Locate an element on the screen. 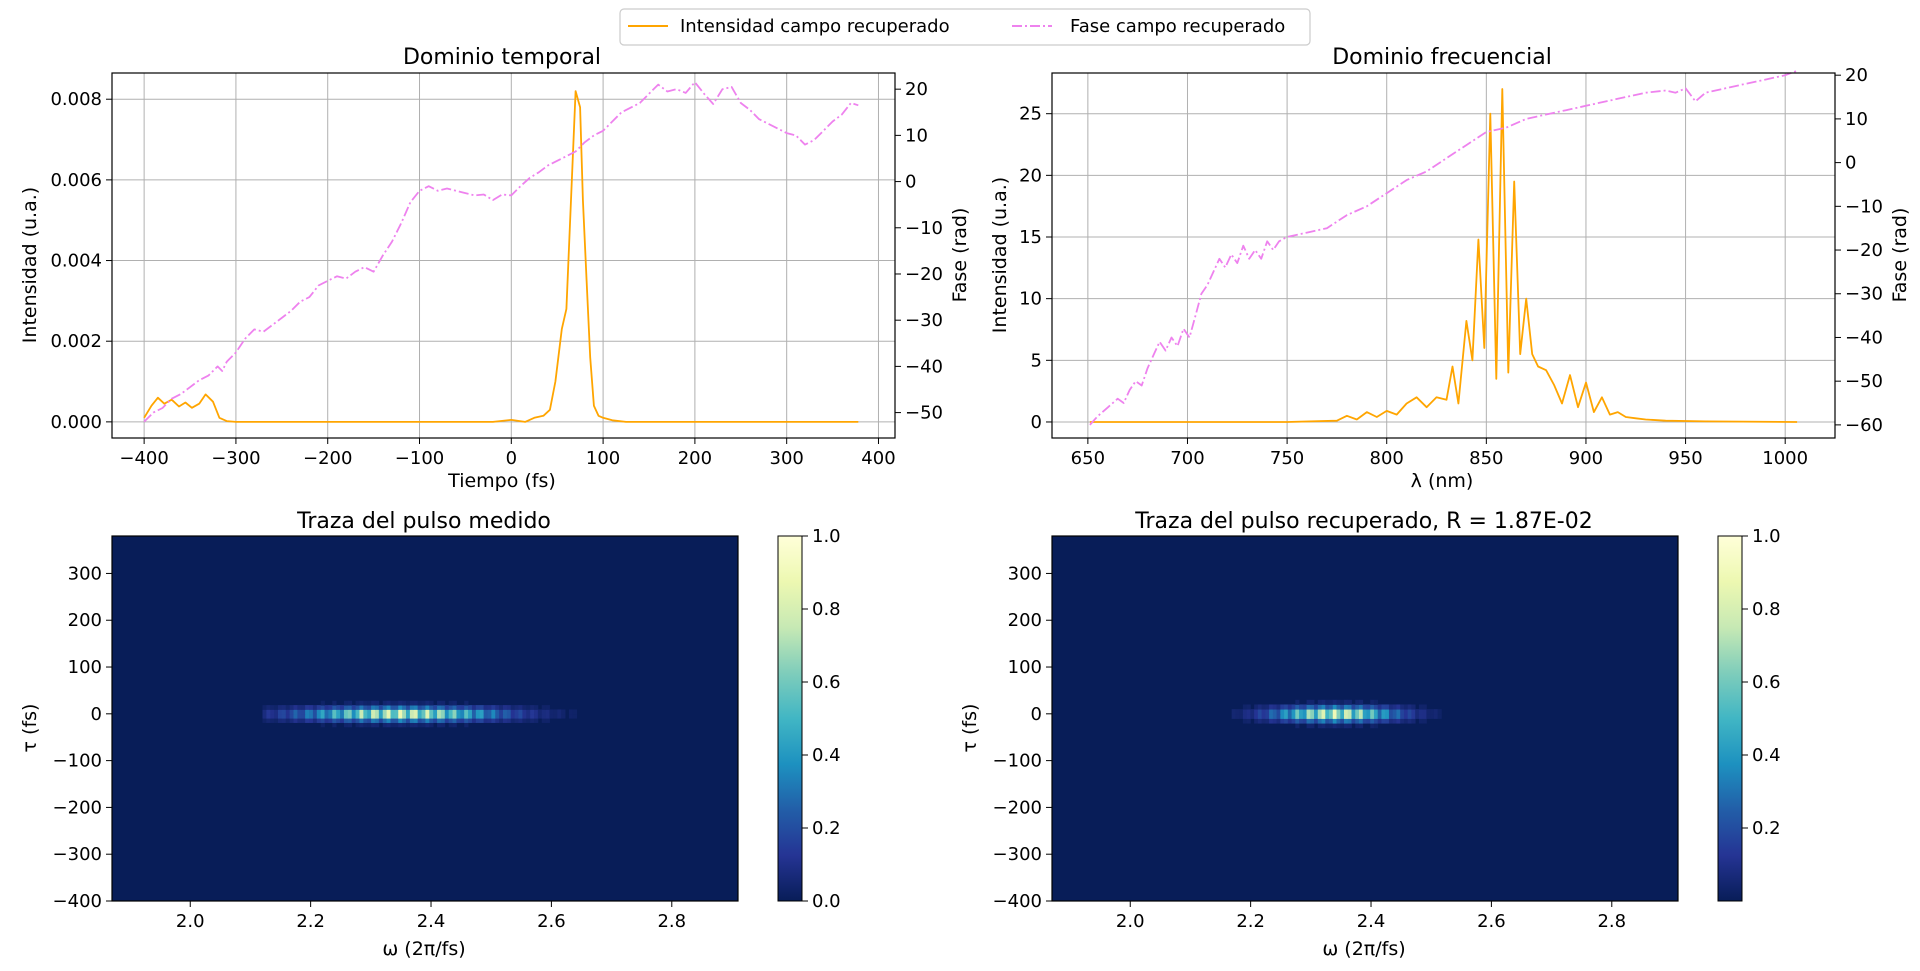  frecuencial-ytick-label: 15 is located at coordinates (1030, 237).